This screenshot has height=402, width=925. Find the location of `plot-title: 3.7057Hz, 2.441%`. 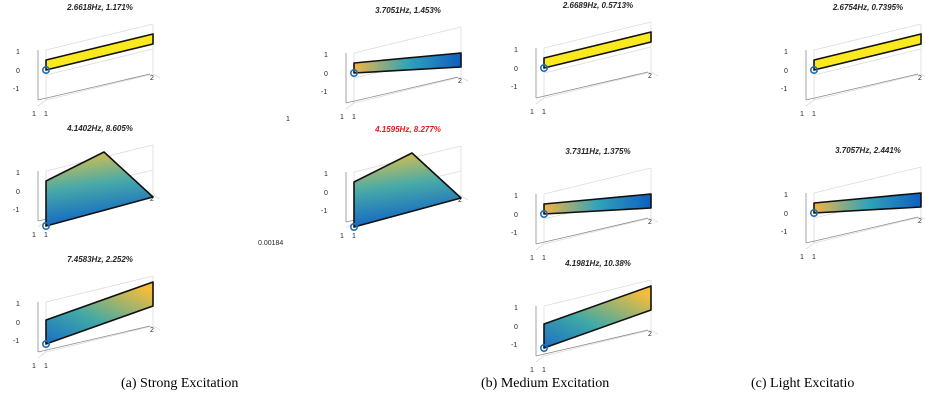

plot-title: 3.7057Hz, 2.441% is located at coordinates (868, 150).